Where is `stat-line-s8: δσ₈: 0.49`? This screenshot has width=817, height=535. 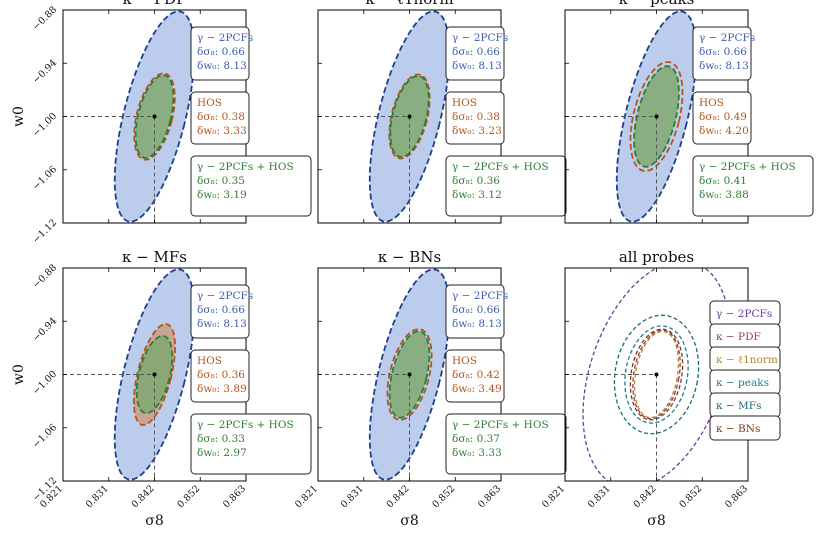
stat-line-s8: δσ₈: 0.49 is located at coordinates (723, 117).